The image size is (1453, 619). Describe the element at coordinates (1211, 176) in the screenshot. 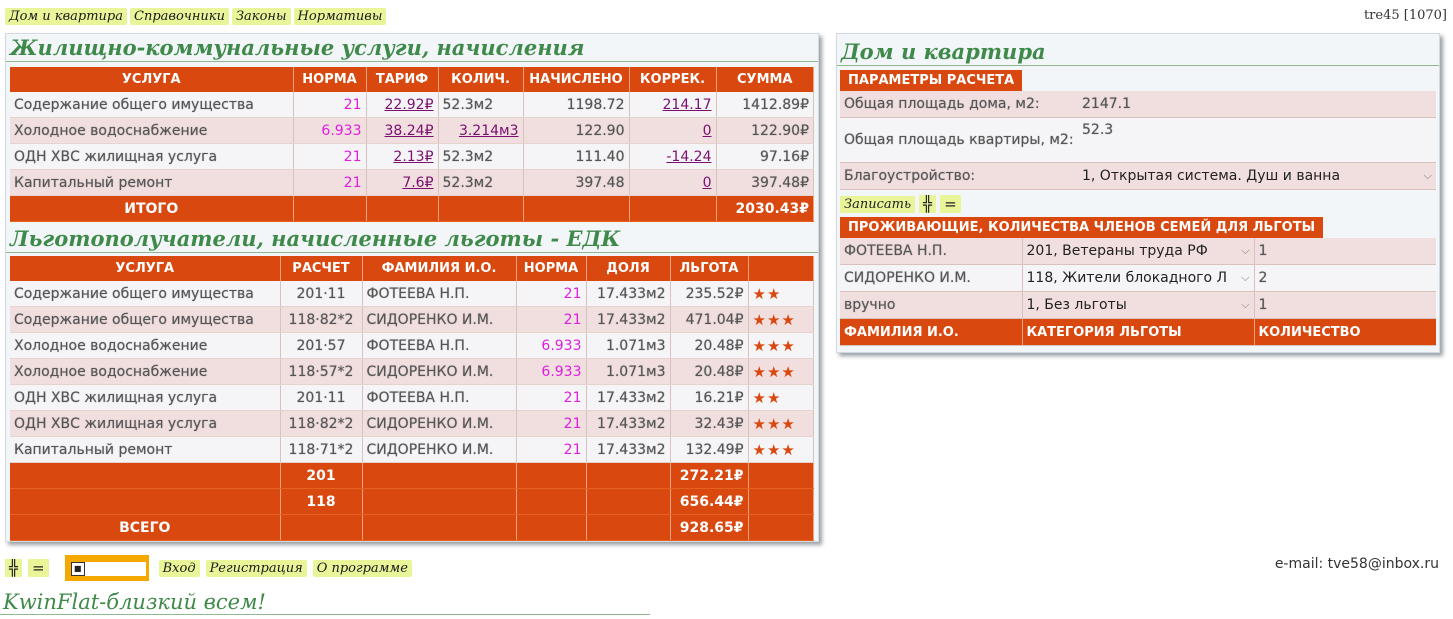

I see `amenities-value: 1, Открытая система. Душ и ванна` at that location.